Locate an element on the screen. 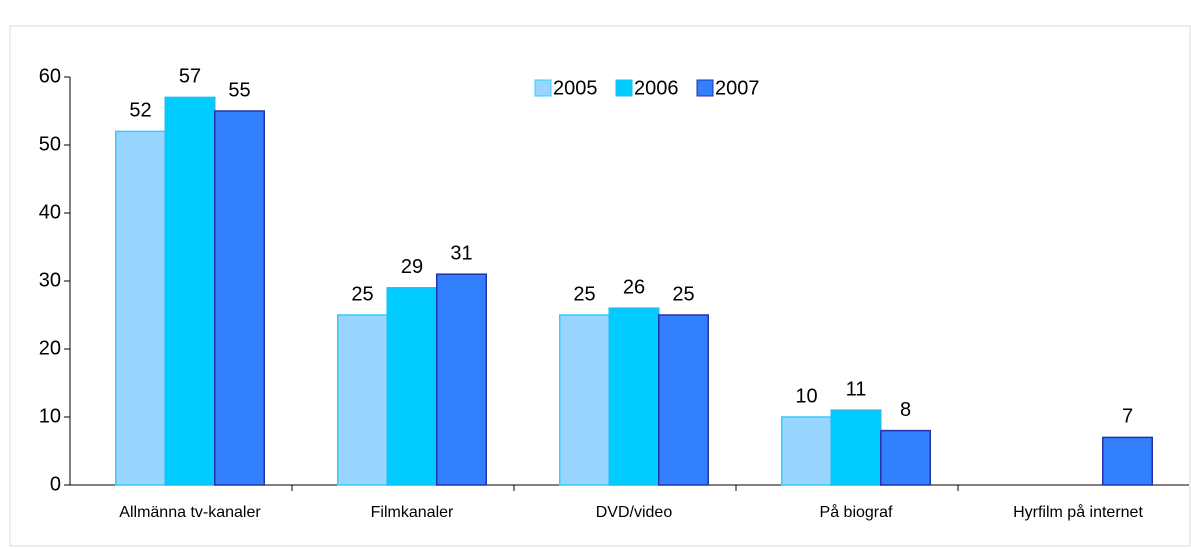 Image resolution: width=1191 pixels, height=549 pixels. y-tick-label: 50 is located at coordinates (50, 144).